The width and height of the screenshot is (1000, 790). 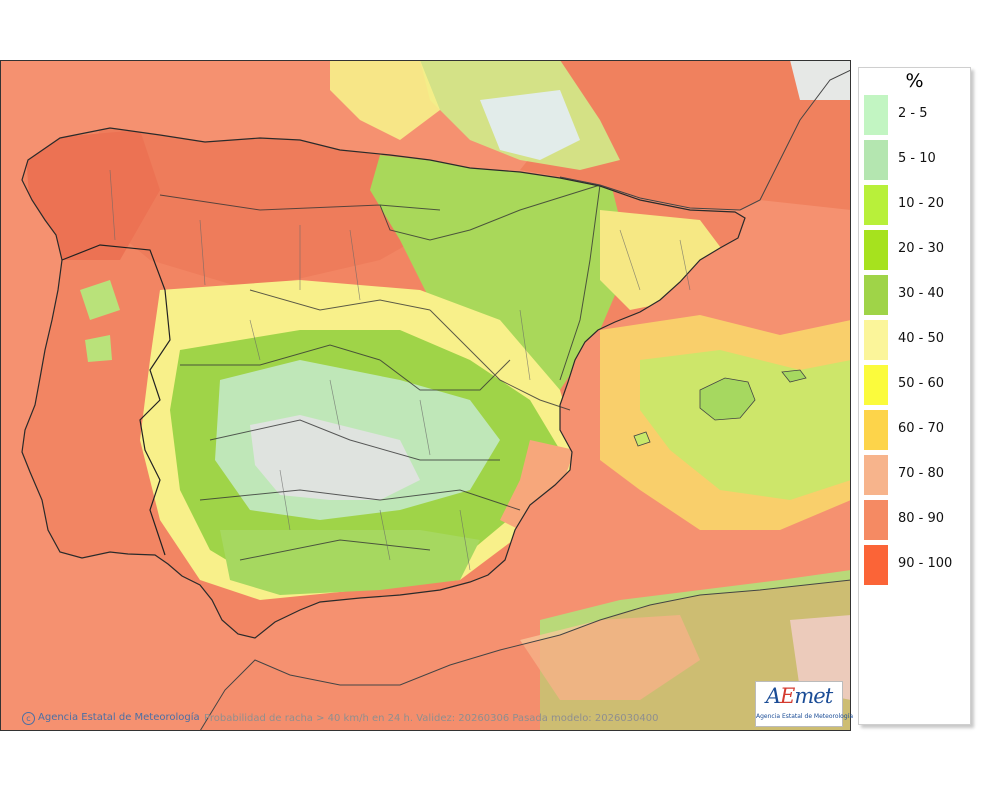 I want to click on legend-label: 50 - 60, so click(x=921, y=383).